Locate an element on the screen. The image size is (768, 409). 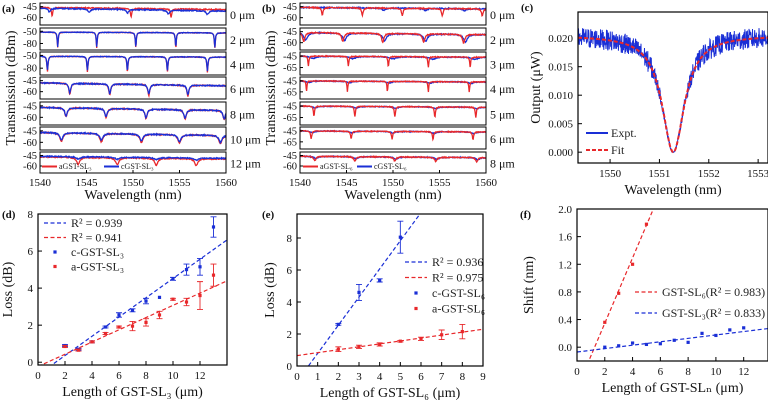
strip-1: -50-80 2 μm is located at coordinates (139, 39).